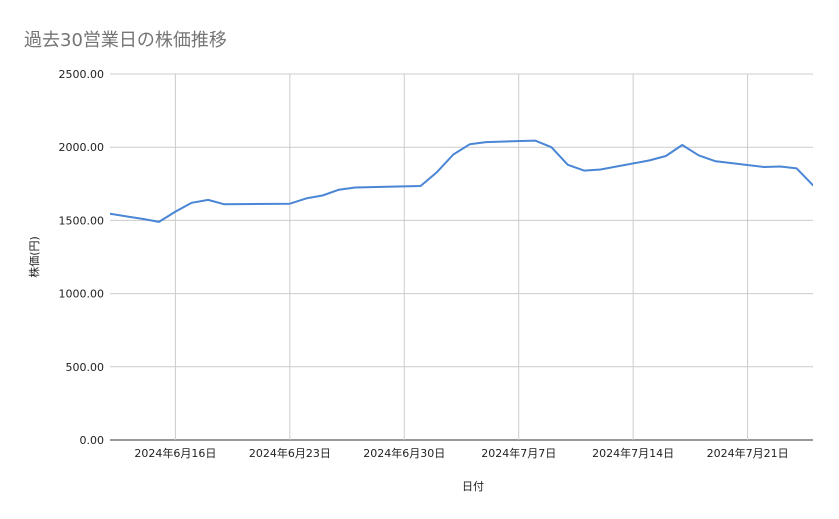 This screenshot has width=839, height=519. I want to click on chart-title: 過去30営業日の株価推移, so click(125, 40).